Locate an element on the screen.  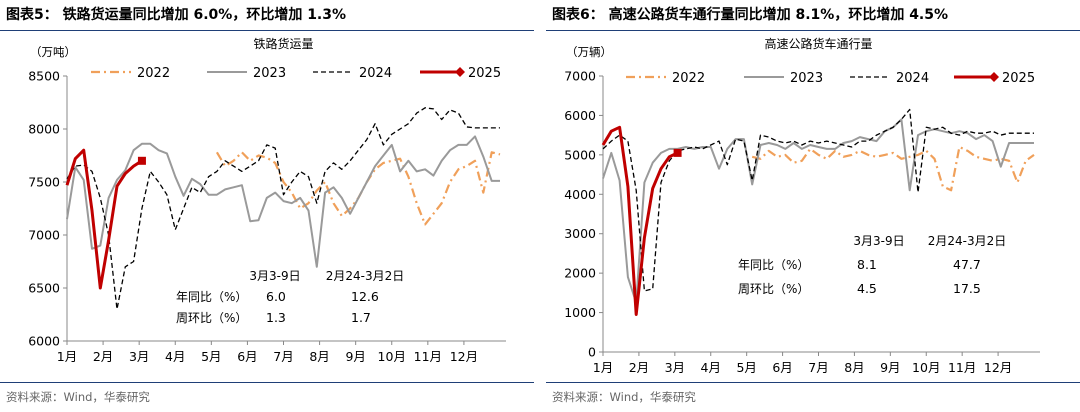
table-cell-value: 1.7 is located at coordinates (361, 317).